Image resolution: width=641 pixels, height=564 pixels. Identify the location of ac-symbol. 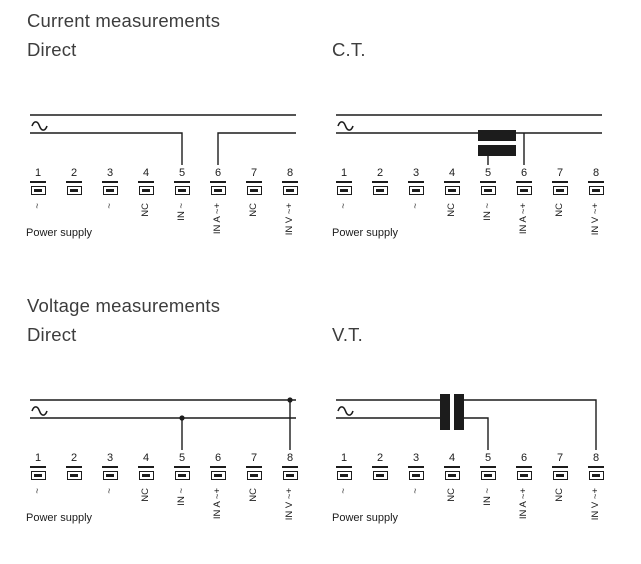
(345, 411).